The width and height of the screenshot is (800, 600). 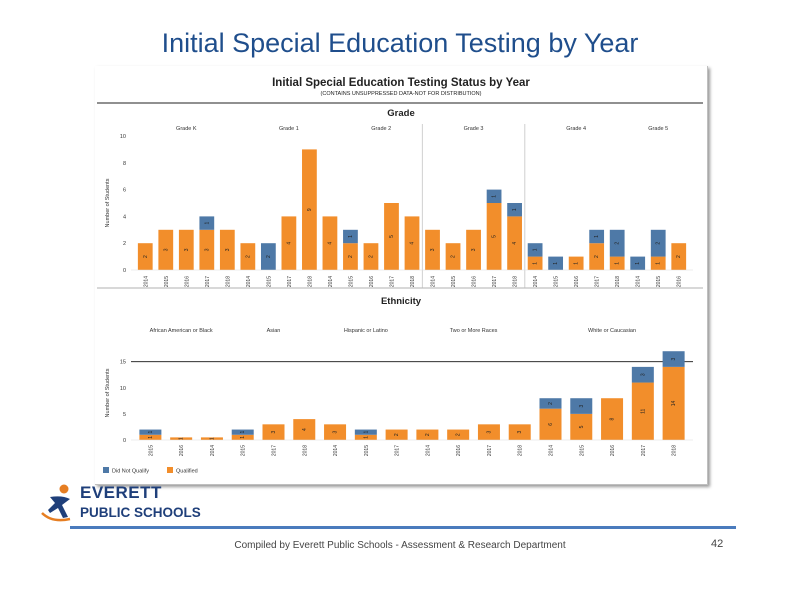 What do you see at coordinates (124, 191) in the screenshot?
I see `y-tick-label: 6` at bounding box center [124, 191].